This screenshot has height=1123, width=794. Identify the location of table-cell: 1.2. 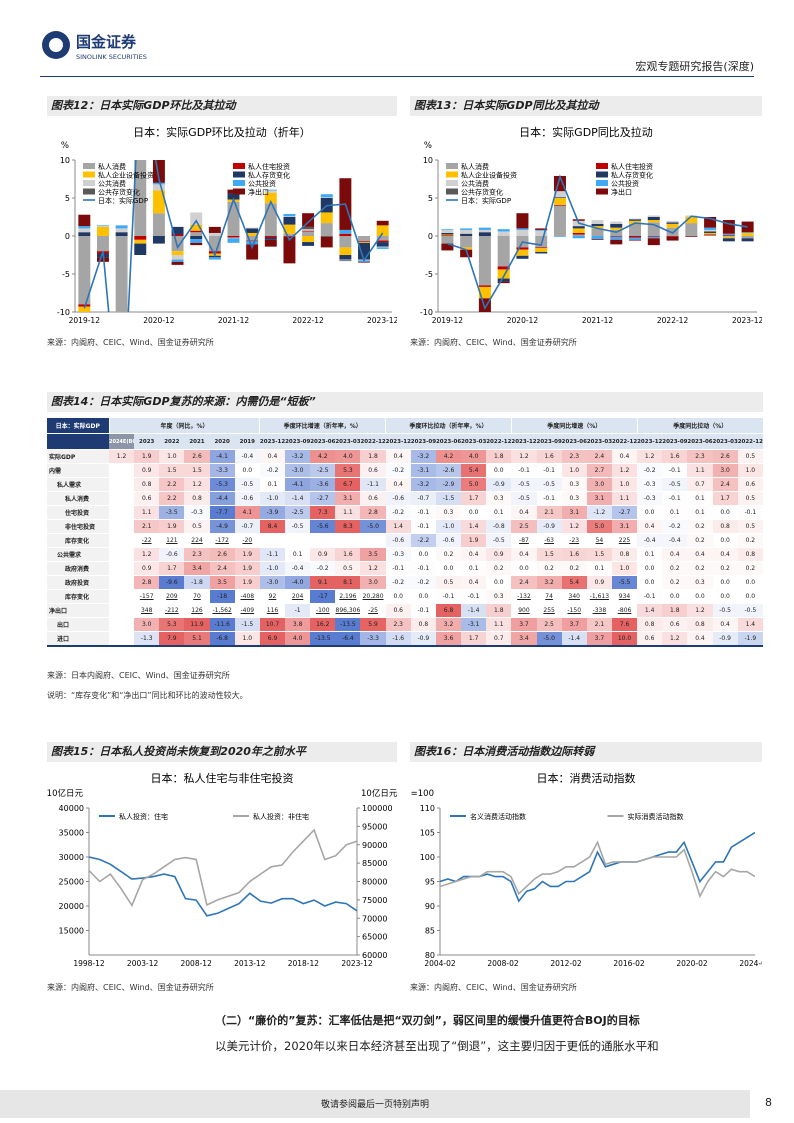
(524, 456).